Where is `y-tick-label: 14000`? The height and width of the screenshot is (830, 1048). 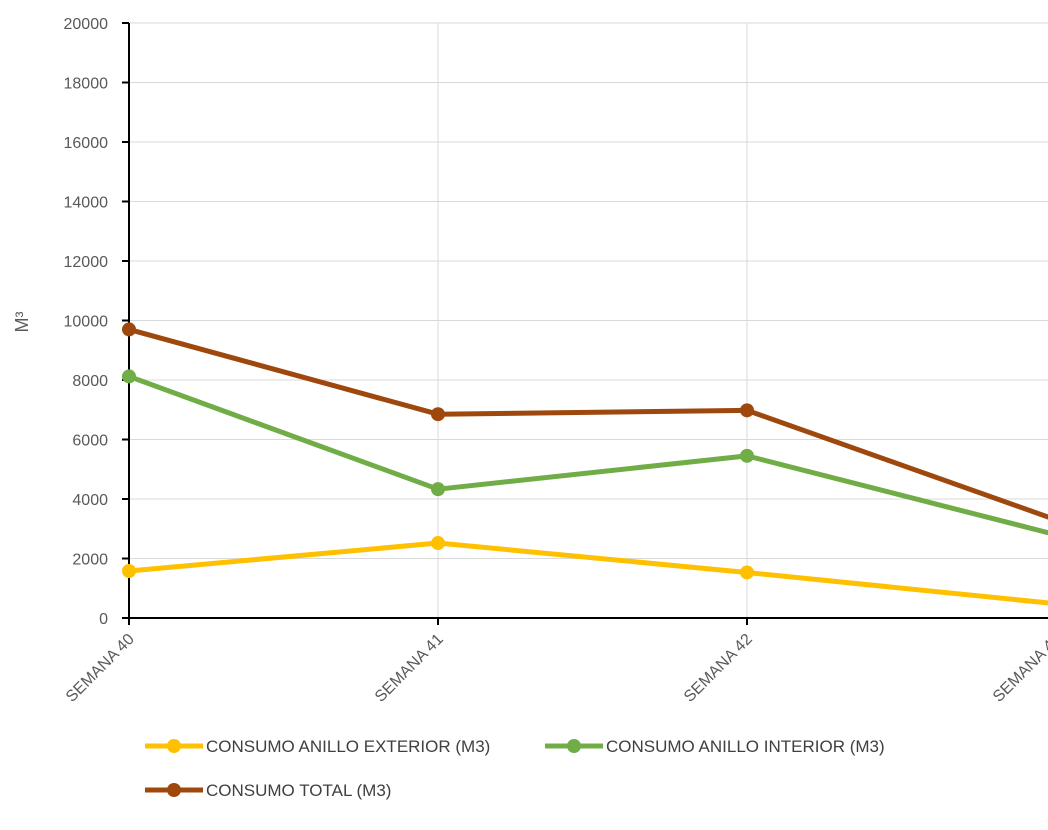 y-tick-label: 14000 is located at coordinates (86, 203).